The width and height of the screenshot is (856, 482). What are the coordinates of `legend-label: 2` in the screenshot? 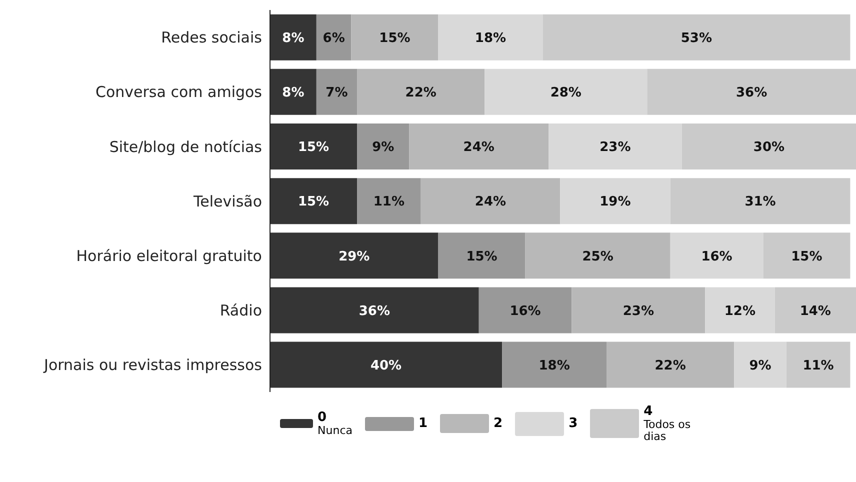 It's located at (498, 423).